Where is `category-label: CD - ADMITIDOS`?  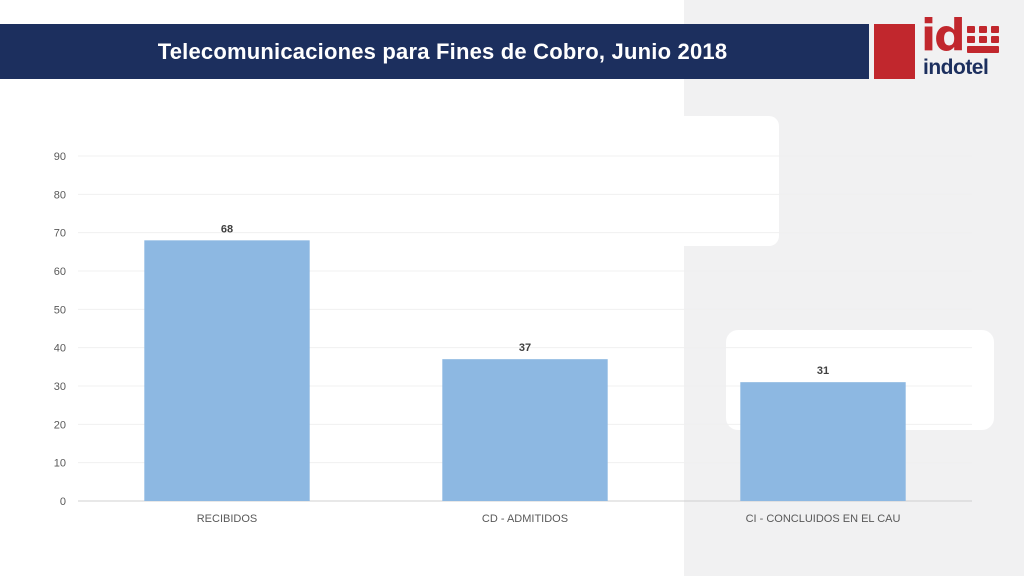
category-label: CD - ADMITIDOS is located at coordinates (525, 519).